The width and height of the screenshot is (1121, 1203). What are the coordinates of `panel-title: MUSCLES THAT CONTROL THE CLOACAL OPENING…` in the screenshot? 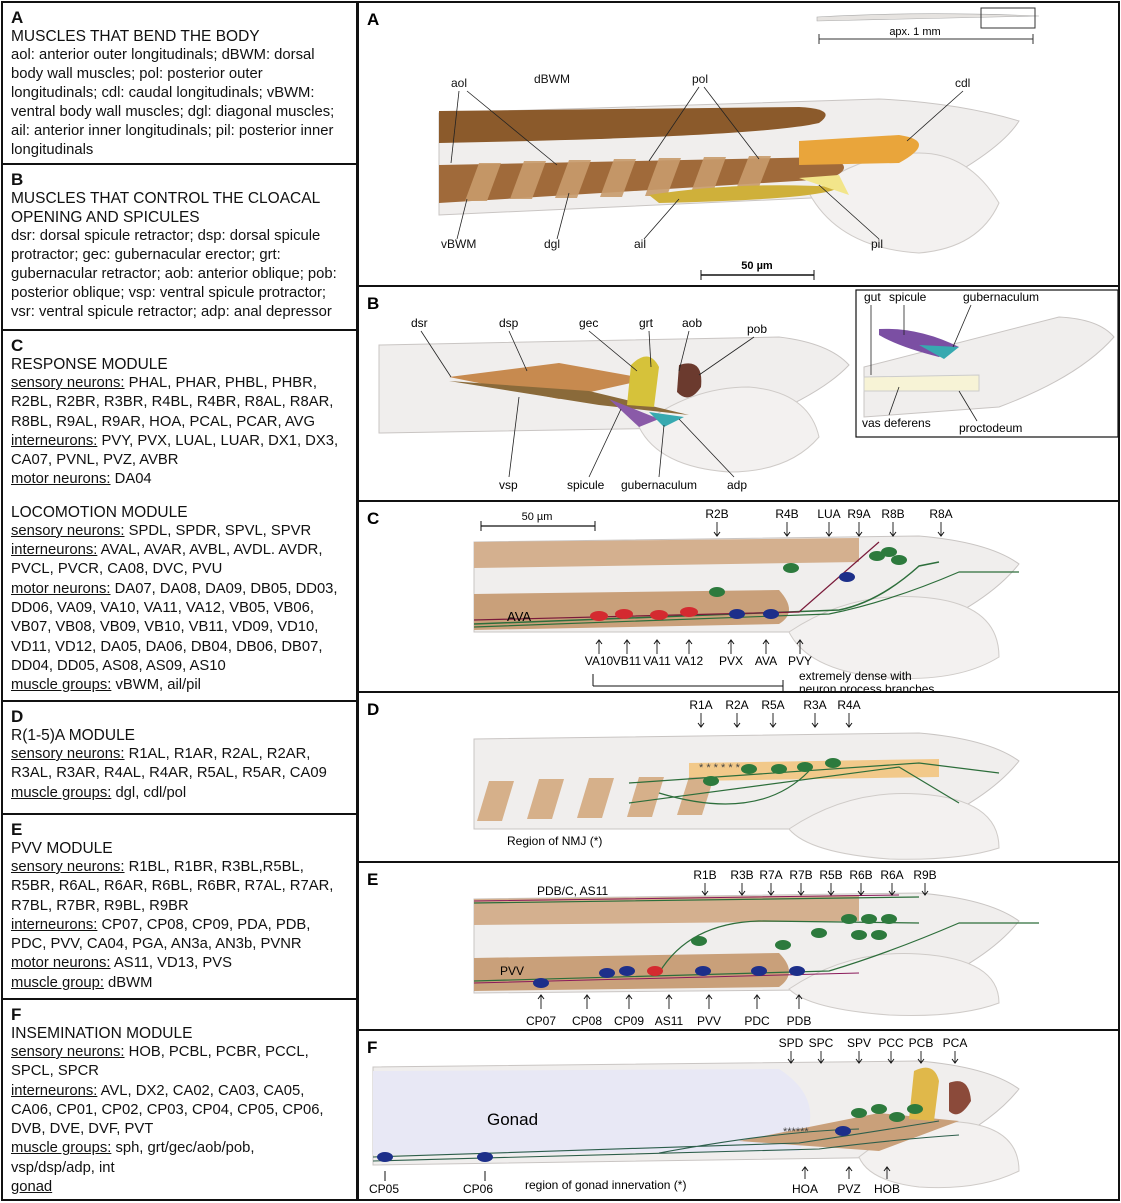 It's located at (165, 208).